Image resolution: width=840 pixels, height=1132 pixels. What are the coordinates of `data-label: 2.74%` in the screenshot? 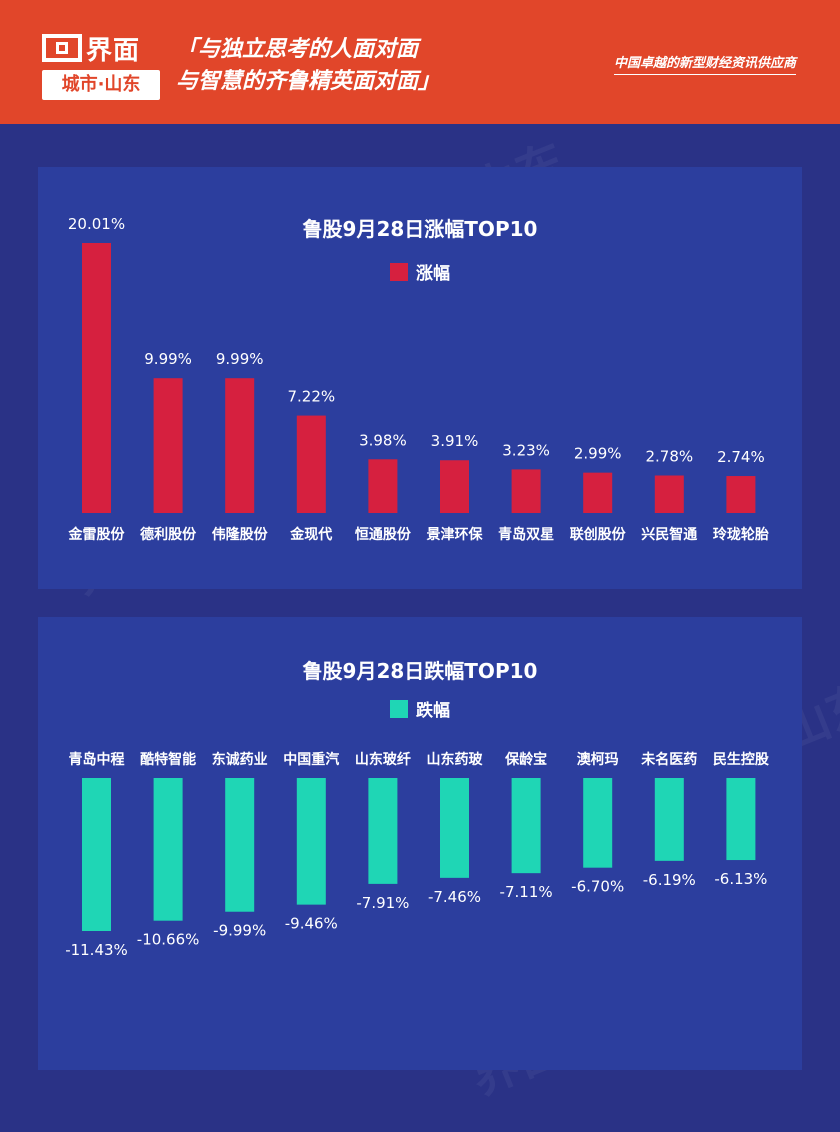 It's located at (741, 457).